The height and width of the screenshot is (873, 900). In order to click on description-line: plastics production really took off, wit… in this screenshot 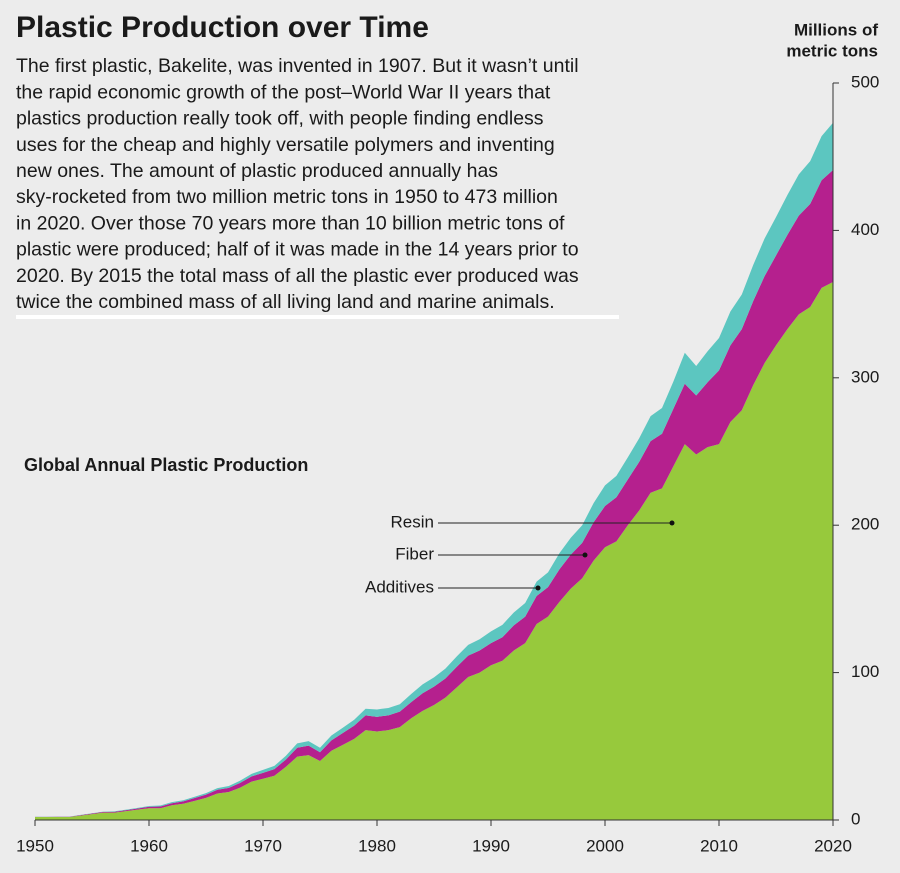, I will do `click(280, 119)`.